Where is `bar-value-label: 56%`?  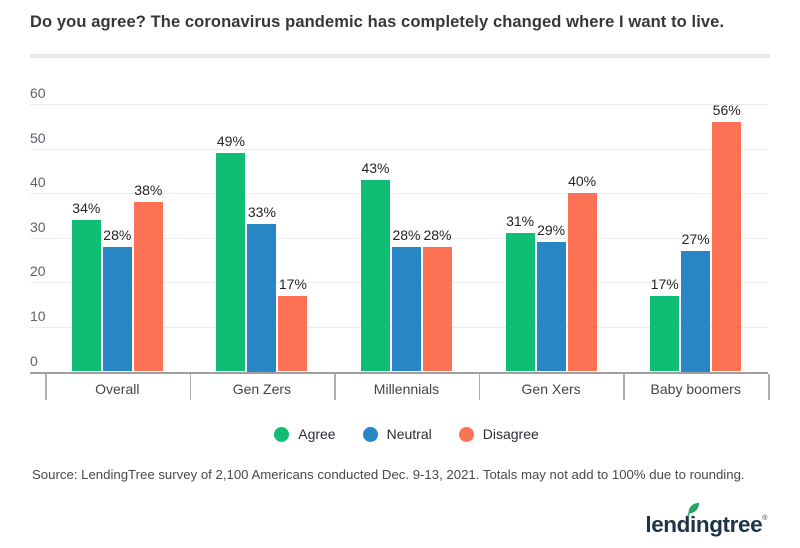 bar-value-label: 56% is located at coordinates (726, 109).